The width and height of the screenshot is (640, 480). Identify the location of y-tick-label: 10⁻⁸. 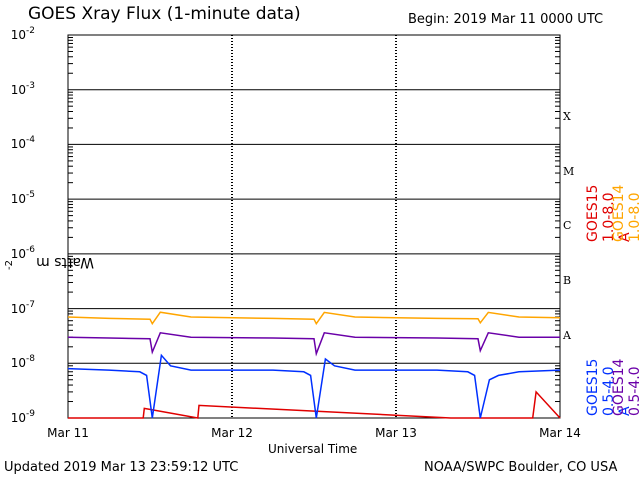
(22, 362).